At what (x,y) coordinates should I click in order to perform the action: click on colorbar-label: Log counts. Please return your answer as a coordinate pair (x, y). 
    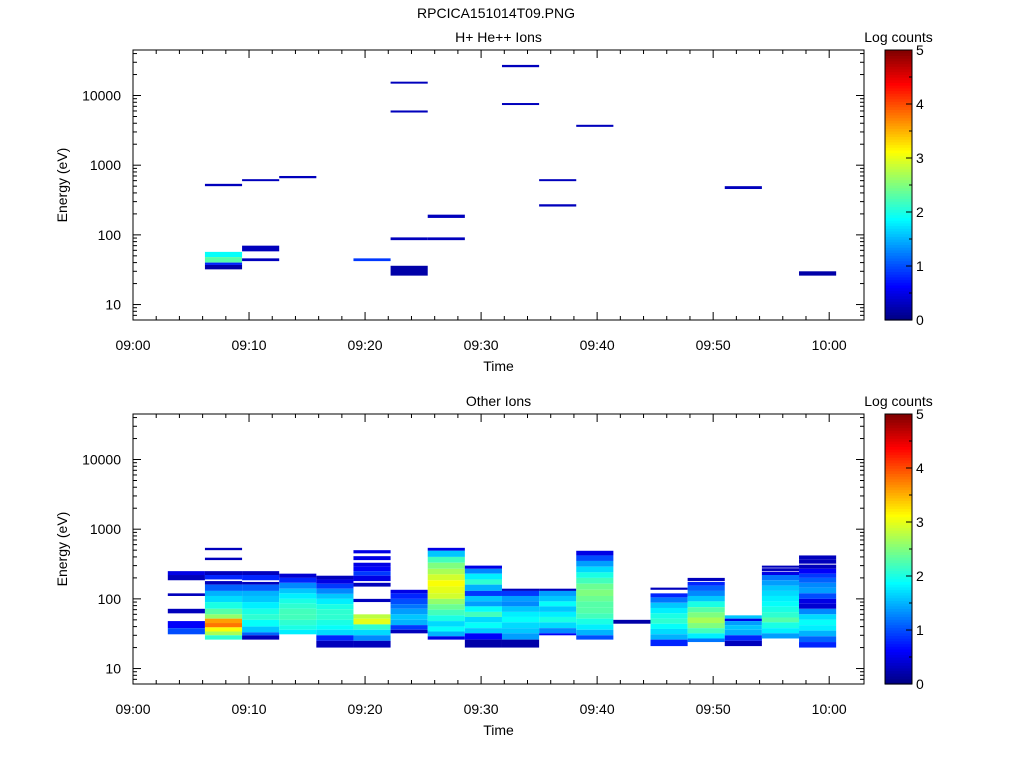
    Looking at the image, I should click on (898, 401).